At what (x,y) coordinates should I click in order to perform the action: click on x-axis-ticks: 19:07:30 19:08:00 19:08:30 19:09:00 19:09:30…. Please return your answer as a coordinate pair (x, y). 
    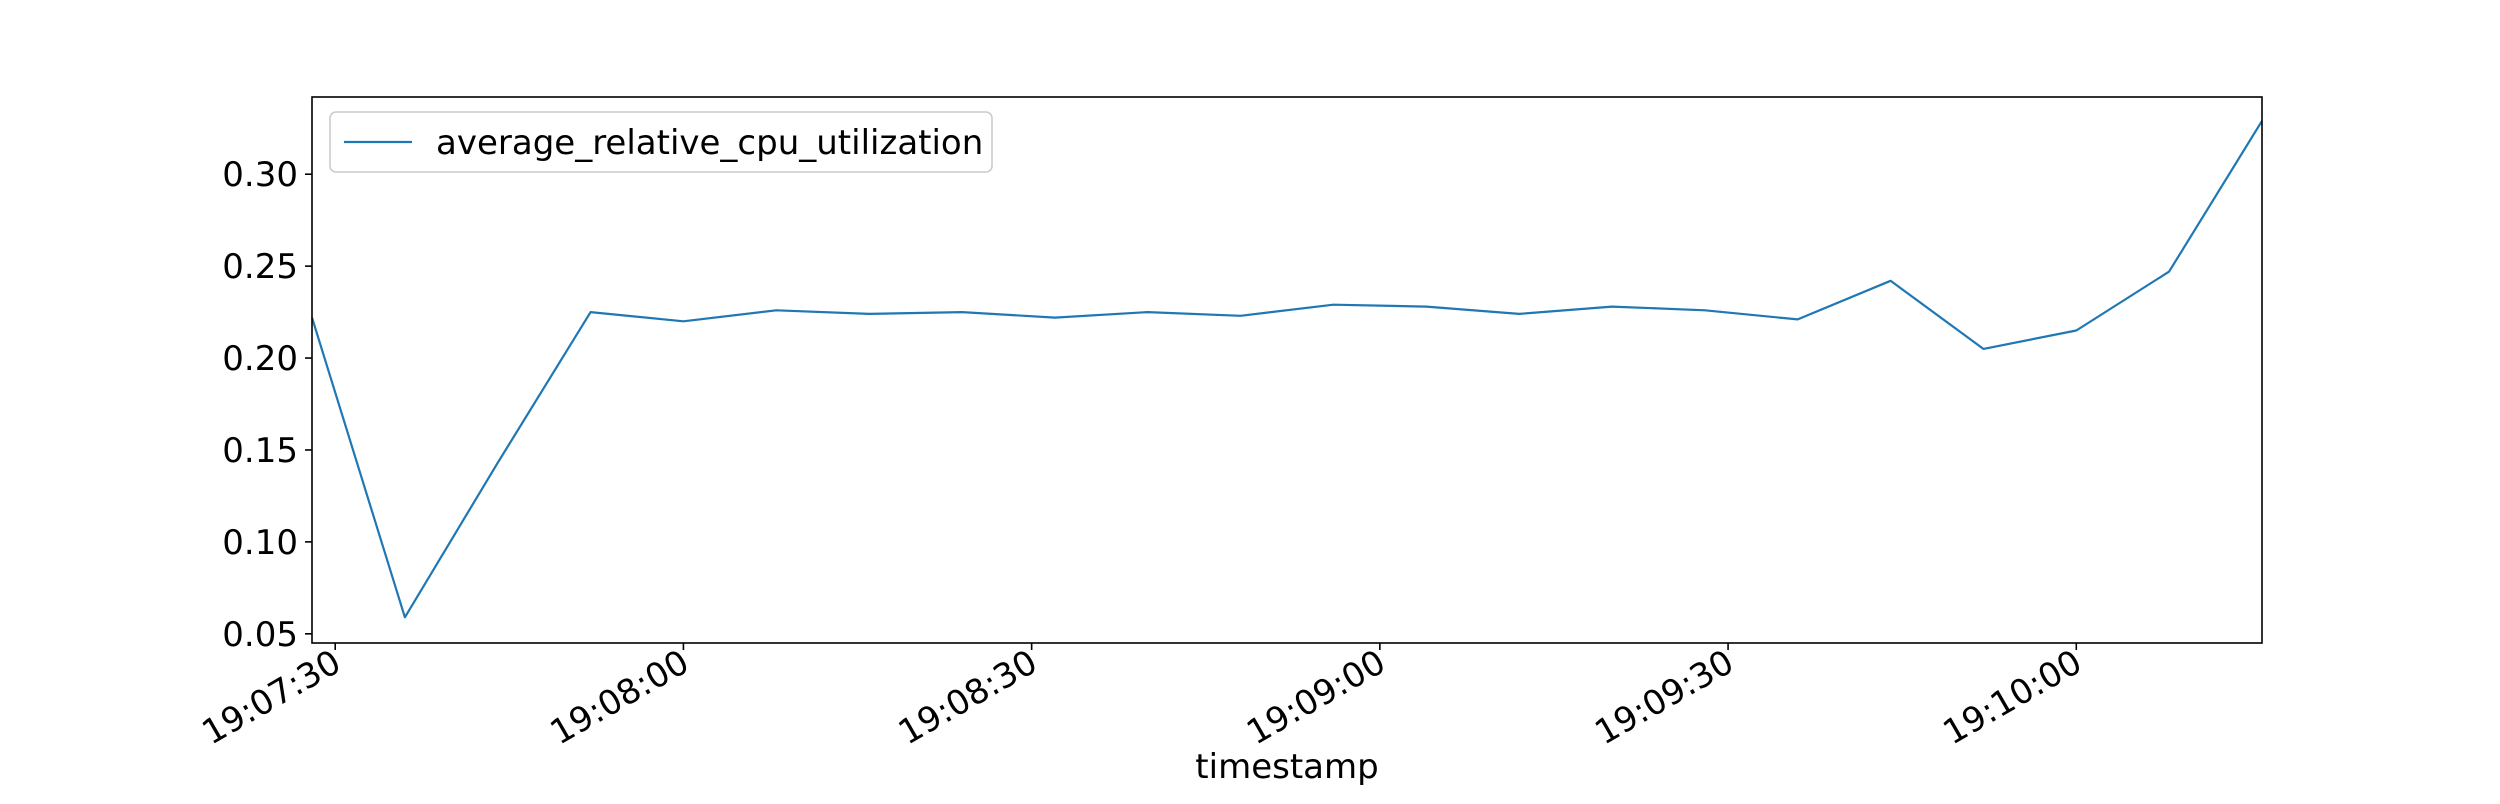
    Looking at the image, I should click on (1141, 697).